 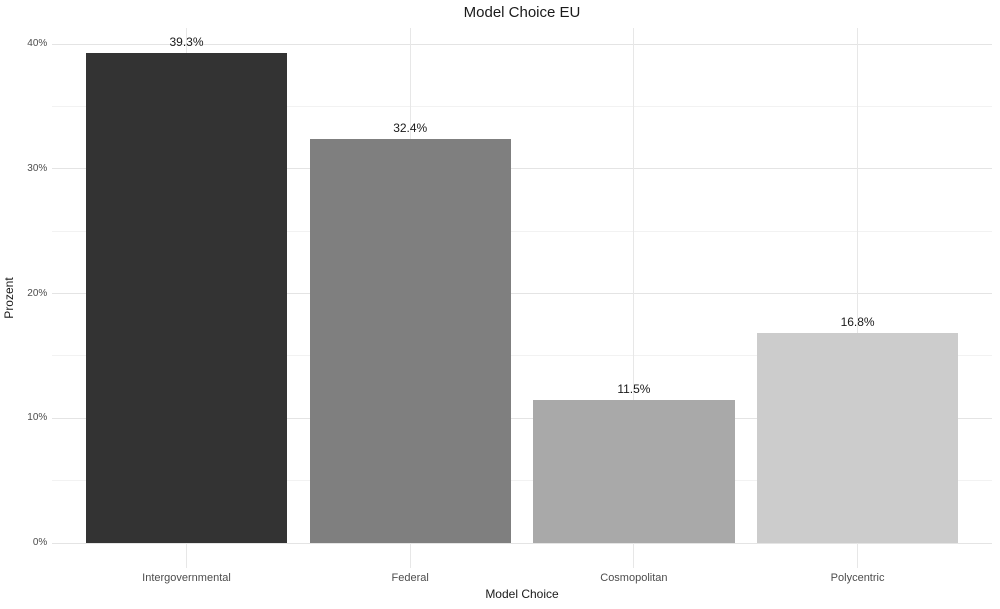 I want to click on bar-value-label-polycentric: 16.8%, so click(x=857, y=322).